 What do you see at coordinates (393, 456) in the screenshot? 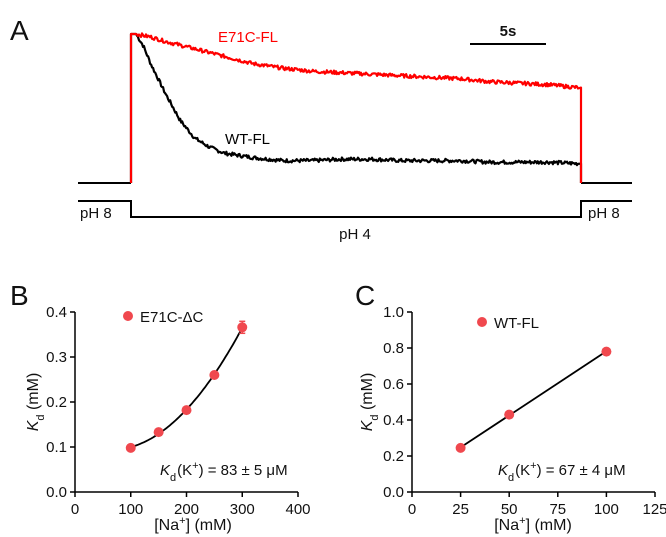
I see `panel-c-y-tick-label: 0.2` at bounding box center [393, 456].